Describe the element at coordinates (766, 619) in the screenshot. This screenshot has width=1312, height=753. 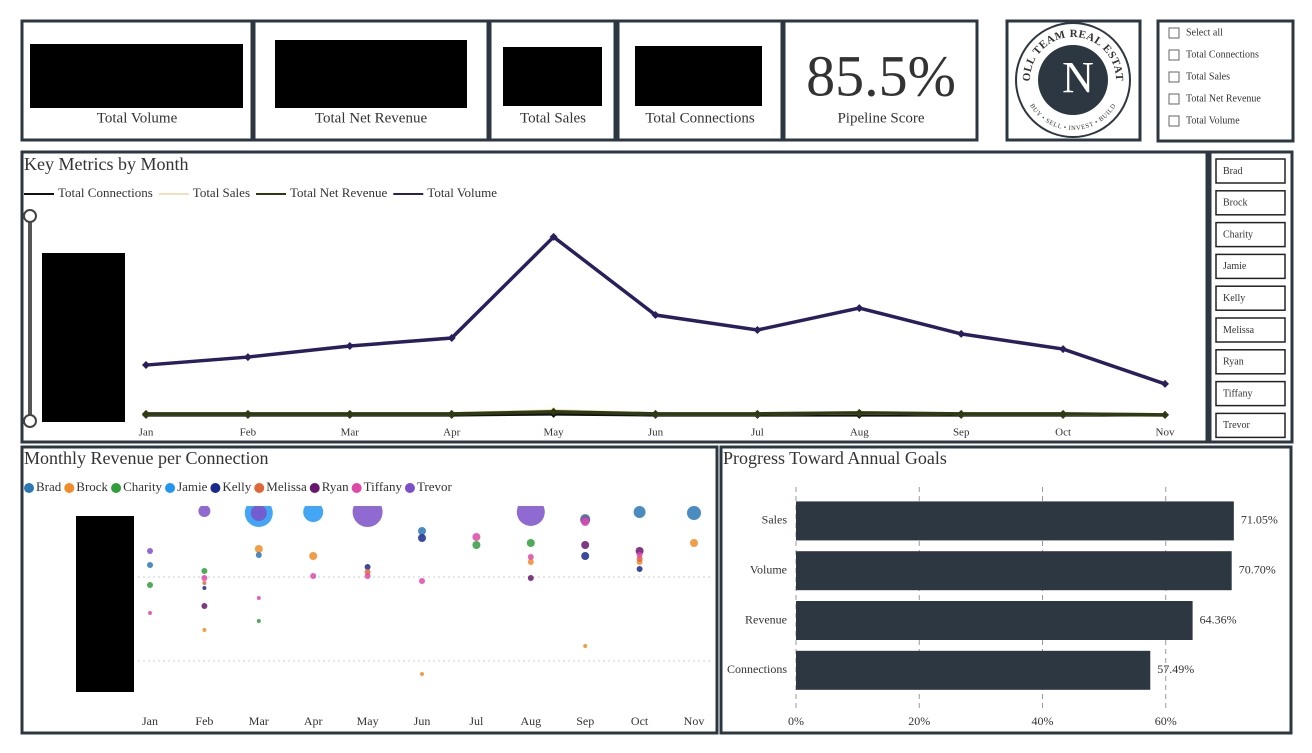
I see `y-tick-label: Revenue` at that location.